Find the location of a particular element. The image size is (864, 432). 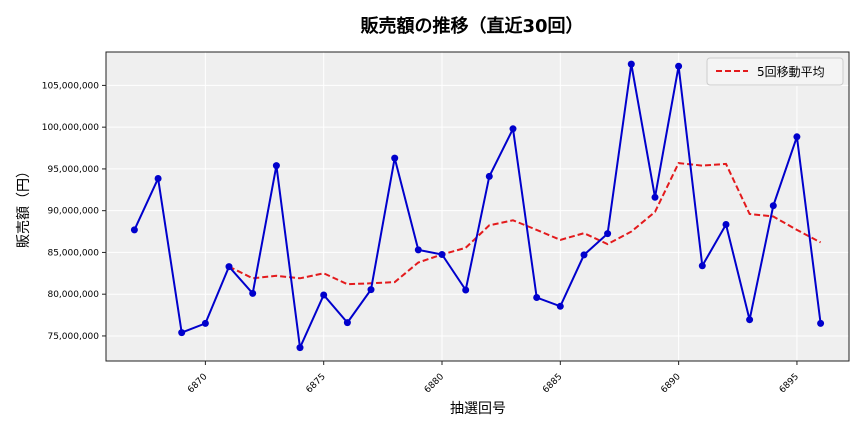

y-tick-label: 90,000,000 is located at coordinates (73, 212).